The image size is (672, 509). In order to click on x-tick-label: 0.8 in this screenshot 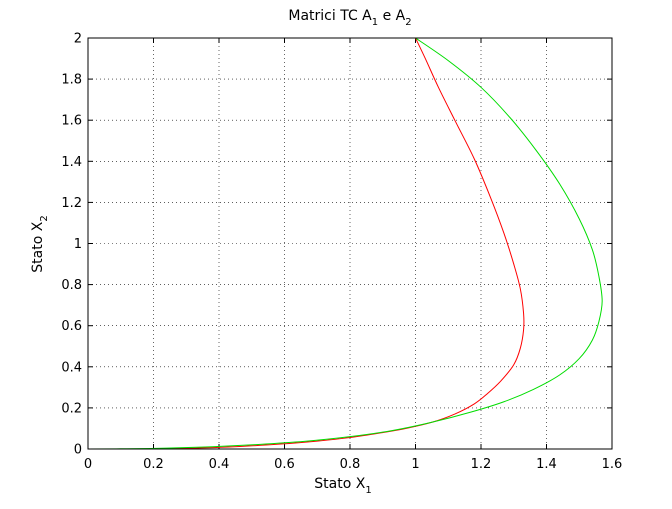, I will do `click(350, 464)`.